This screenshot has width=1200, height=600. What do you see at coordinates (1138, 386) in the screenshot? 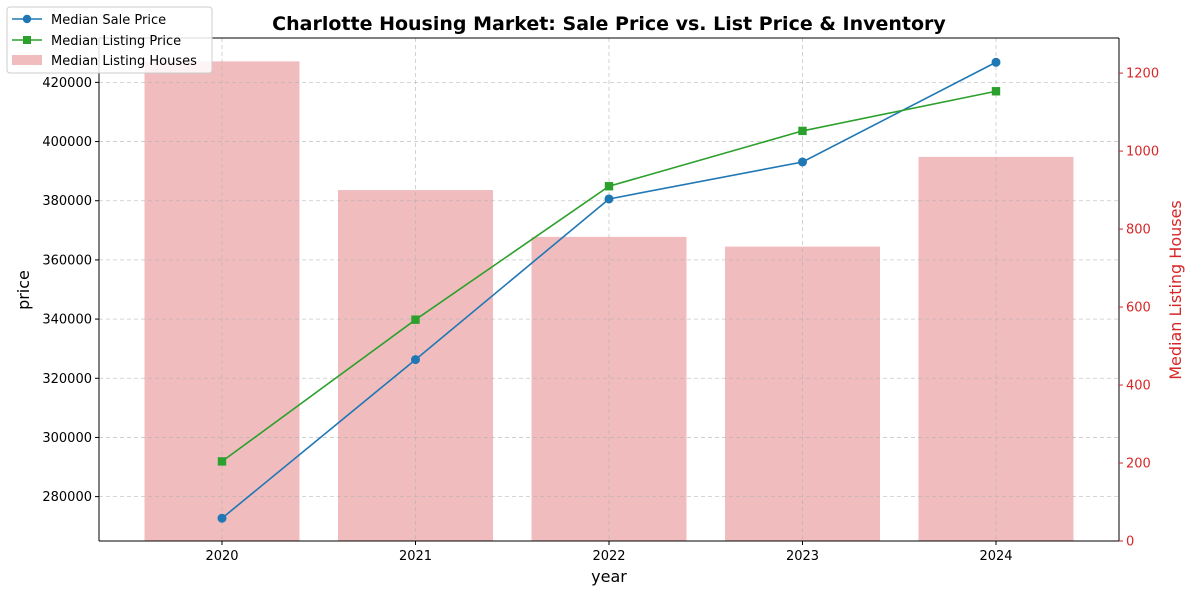
I see `y-right-tick-label-400: 400` at bounding box center [1138, 386].